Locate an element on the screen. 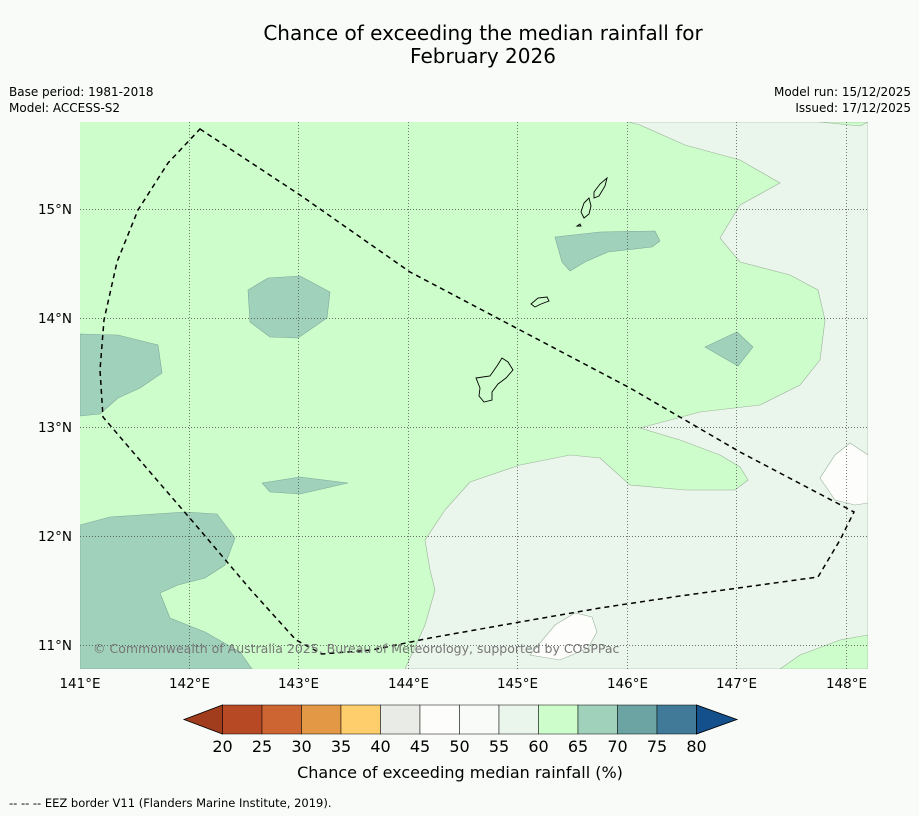  island-tinian is located at coordinates (586, 208).